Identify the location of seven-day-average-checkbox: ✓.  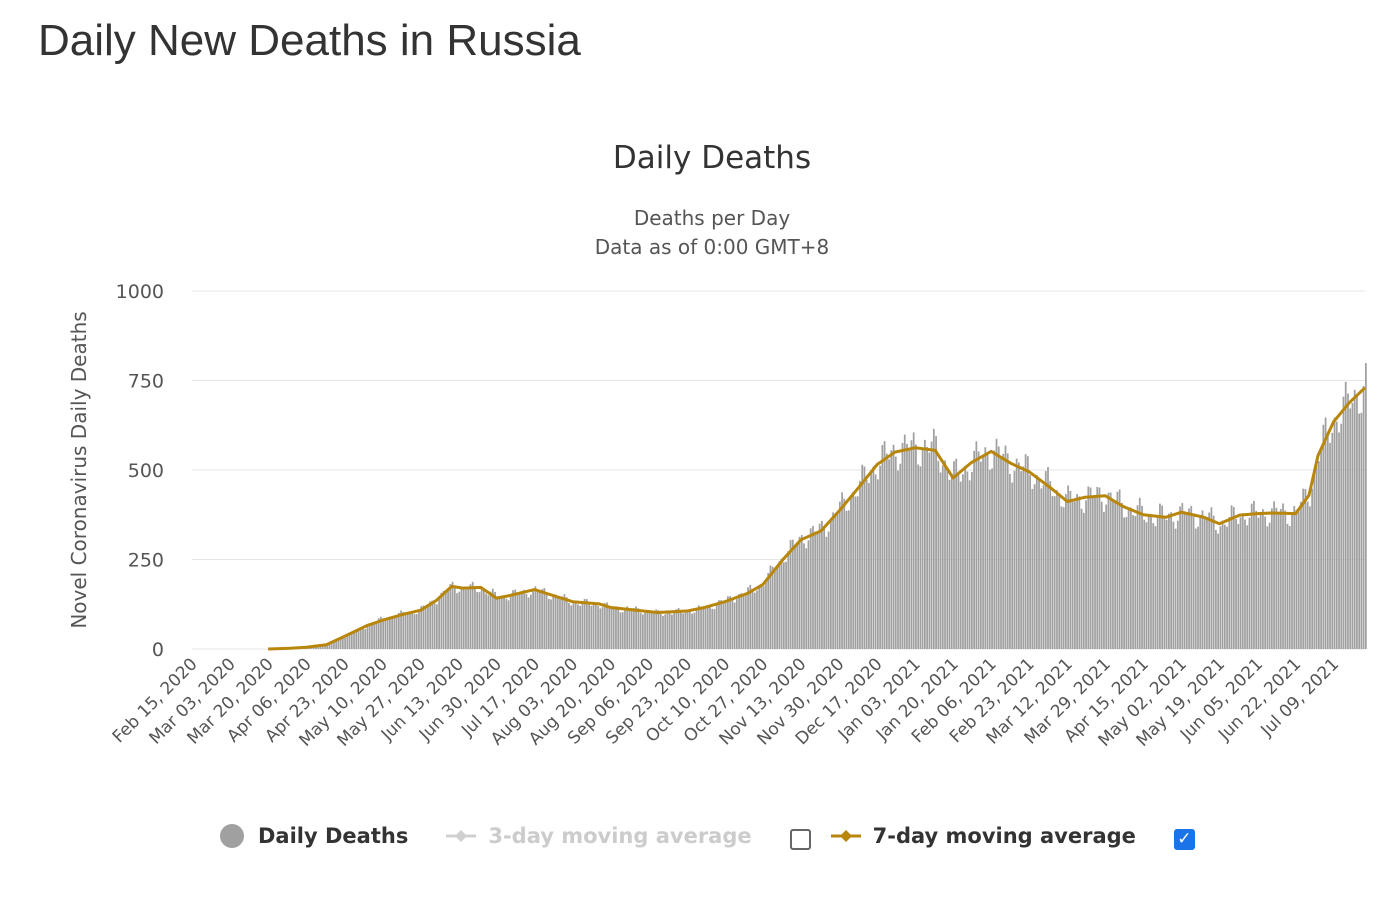
(1184, 839).